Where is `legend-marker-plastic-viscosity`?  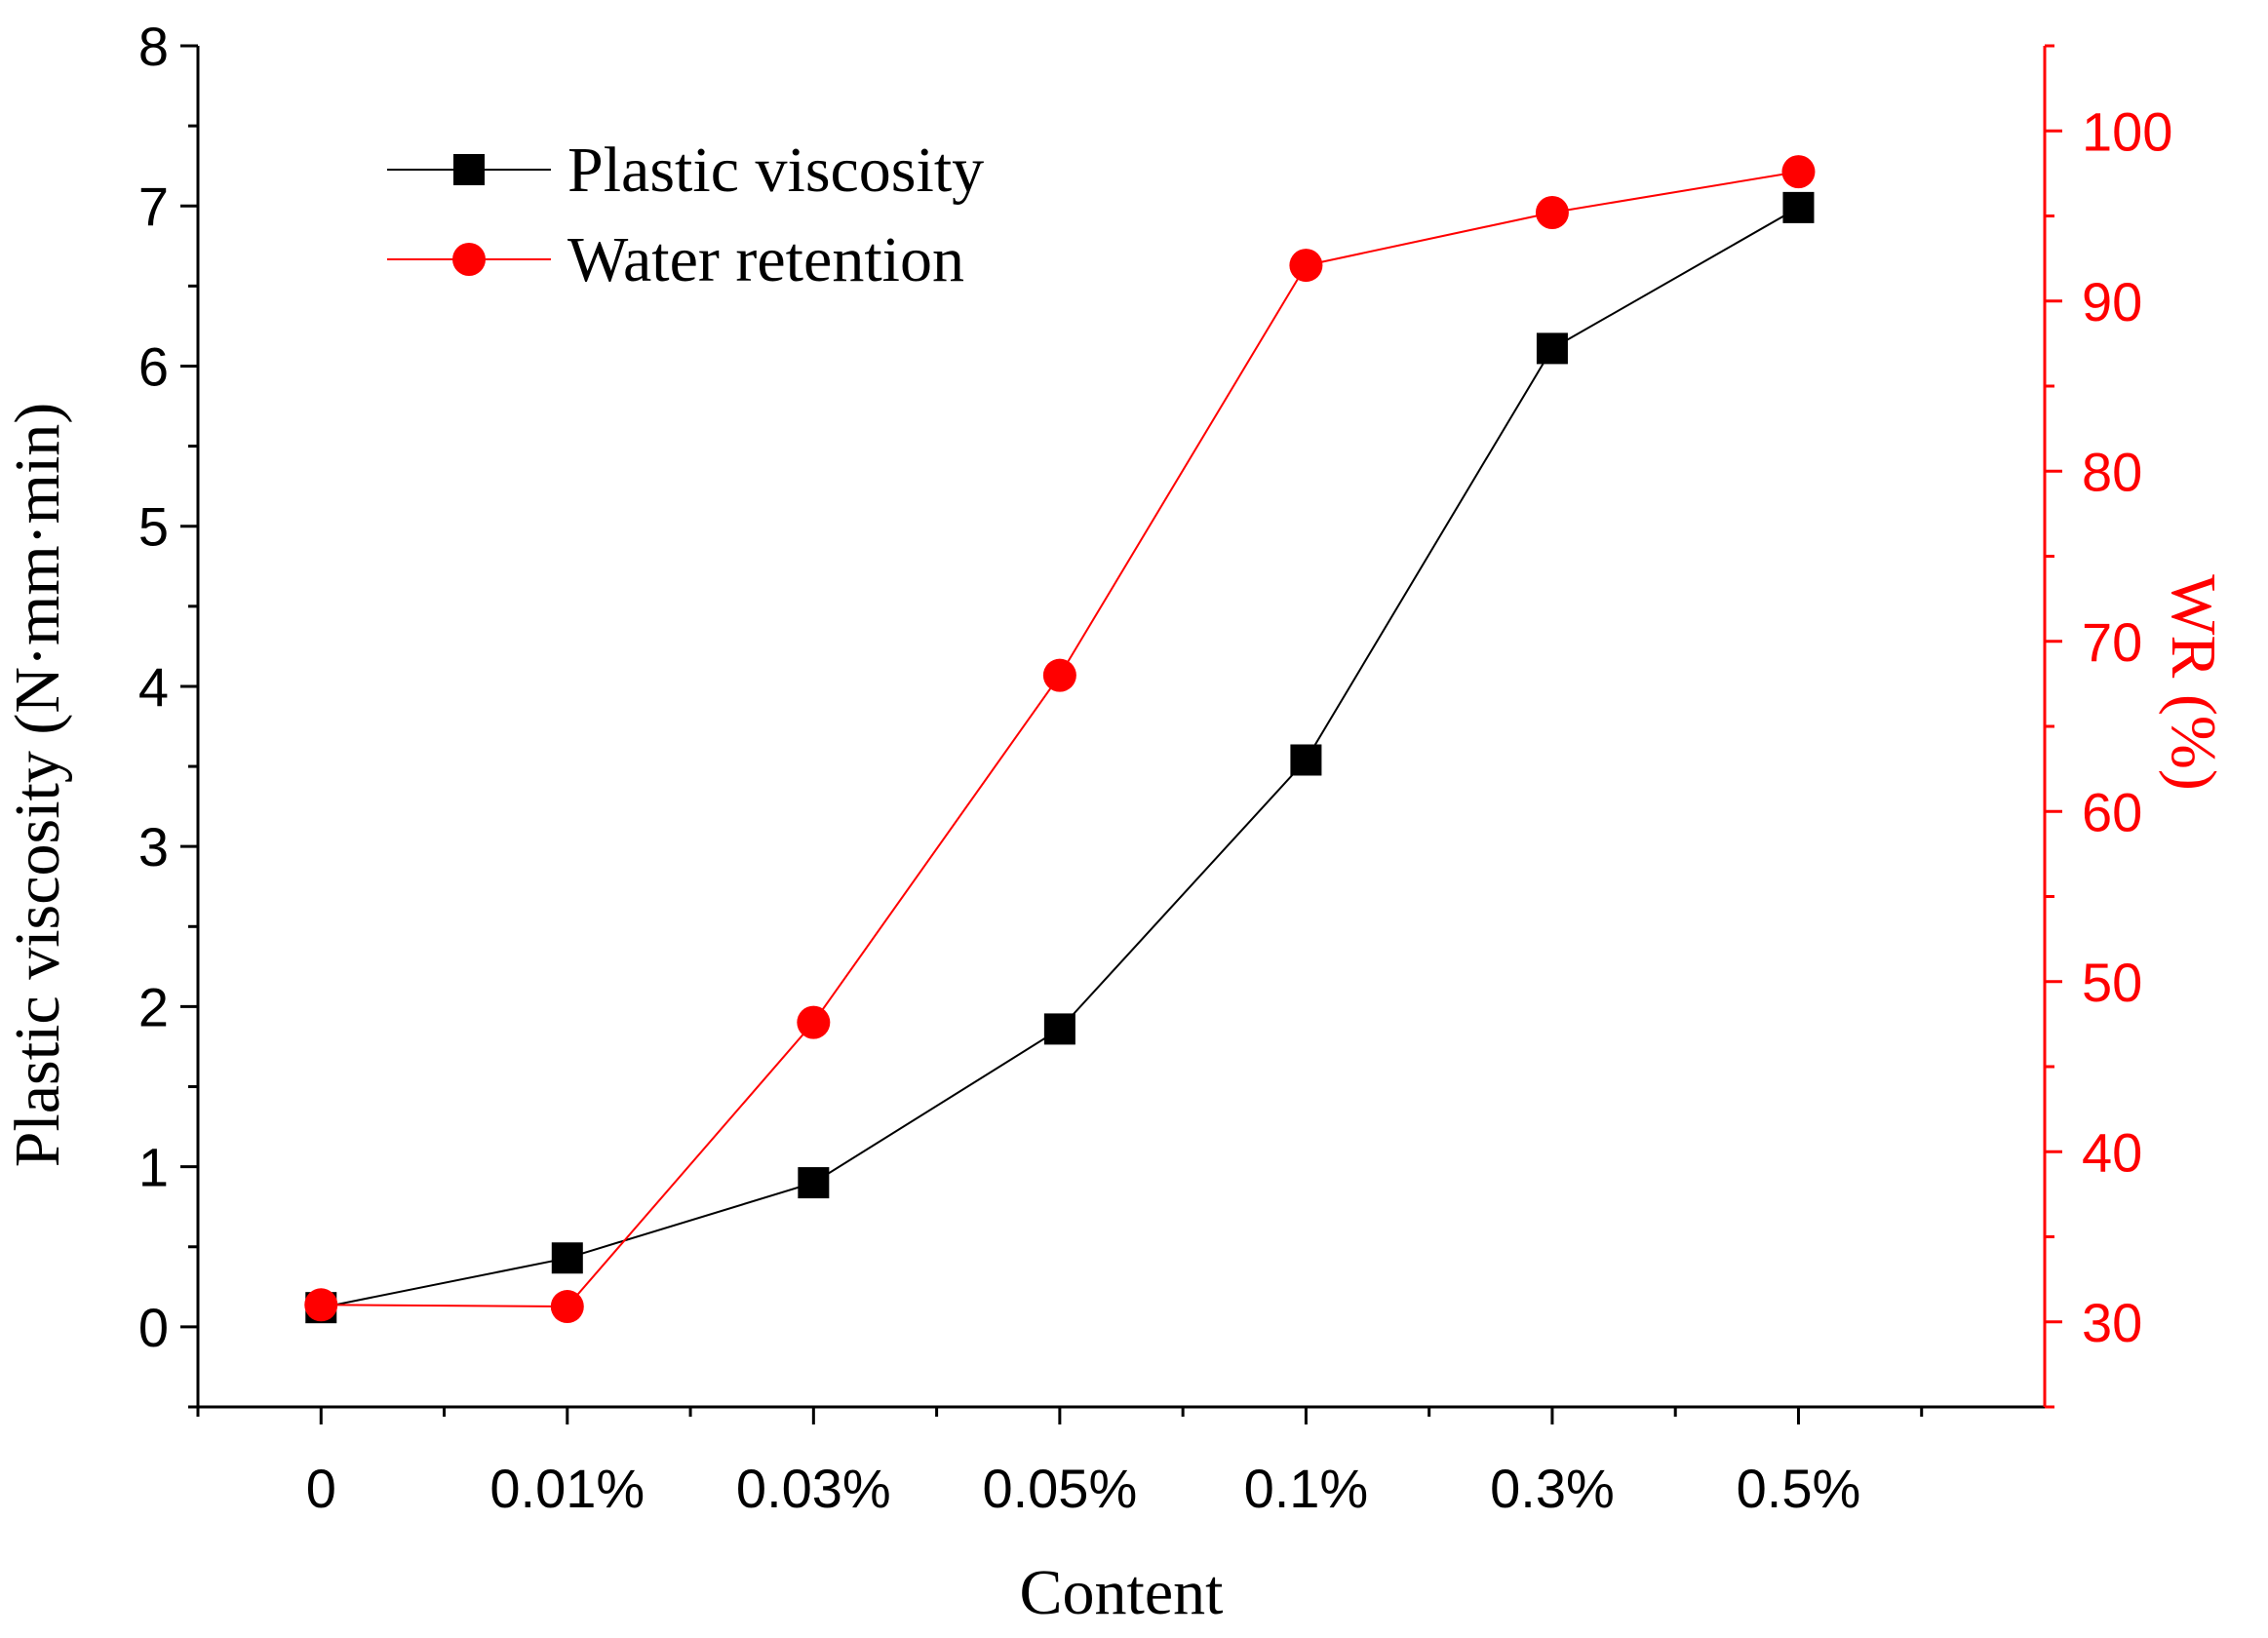 legend-marker-plastic-viscosity is located at coordinates (469, 169).